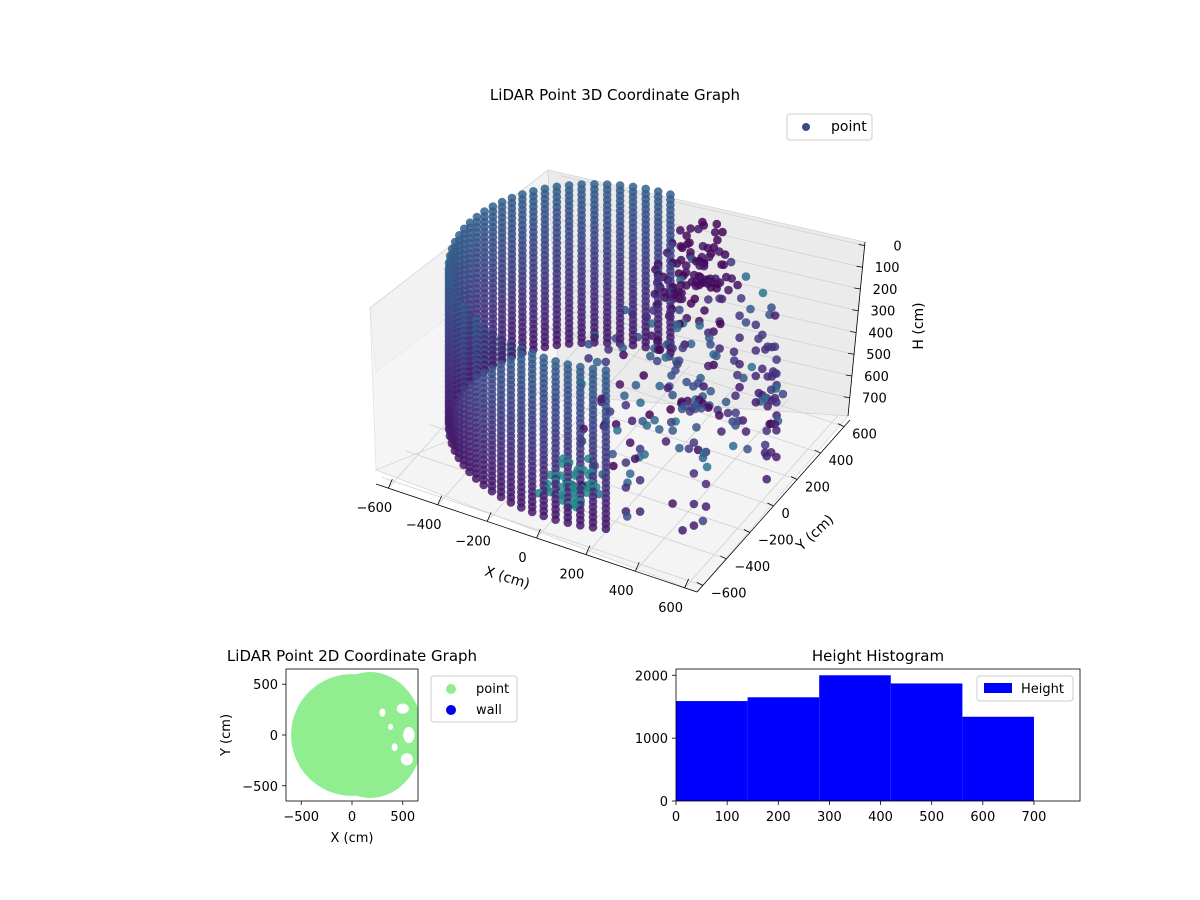  What do you see at coordinates (729, 593) in the screenshot?
I see `y-tick-label-3d: −600` at bounding box center [729, 593].